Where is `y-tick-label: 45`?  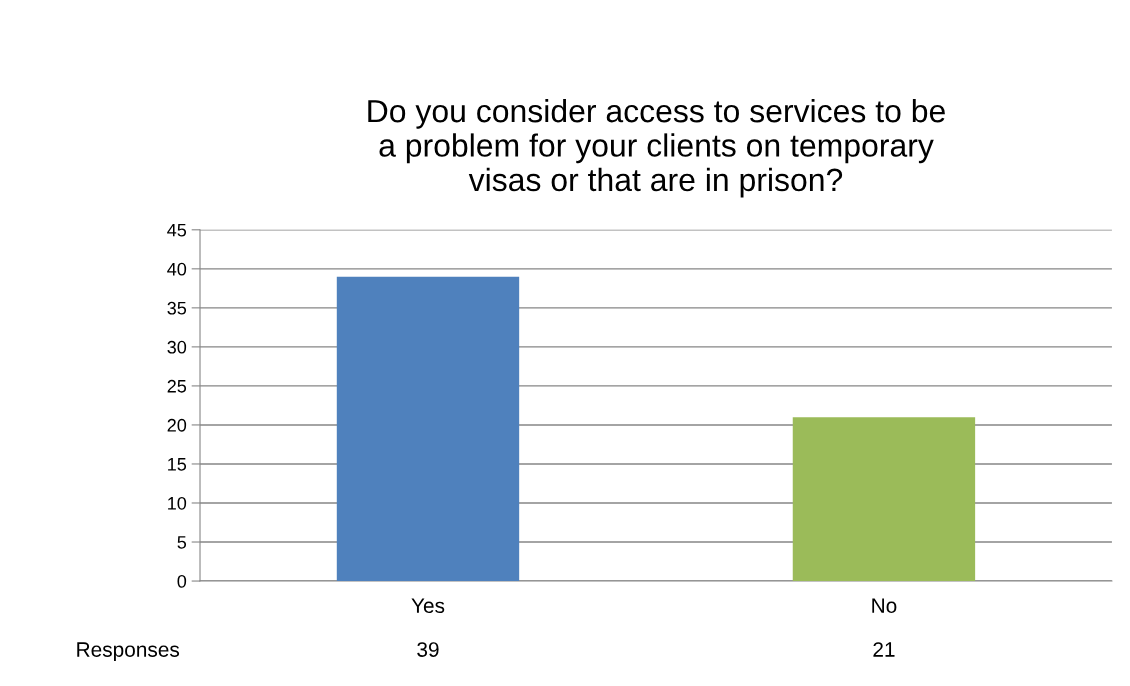
y-tick-label: 45 is located at coordinates (177, 230).